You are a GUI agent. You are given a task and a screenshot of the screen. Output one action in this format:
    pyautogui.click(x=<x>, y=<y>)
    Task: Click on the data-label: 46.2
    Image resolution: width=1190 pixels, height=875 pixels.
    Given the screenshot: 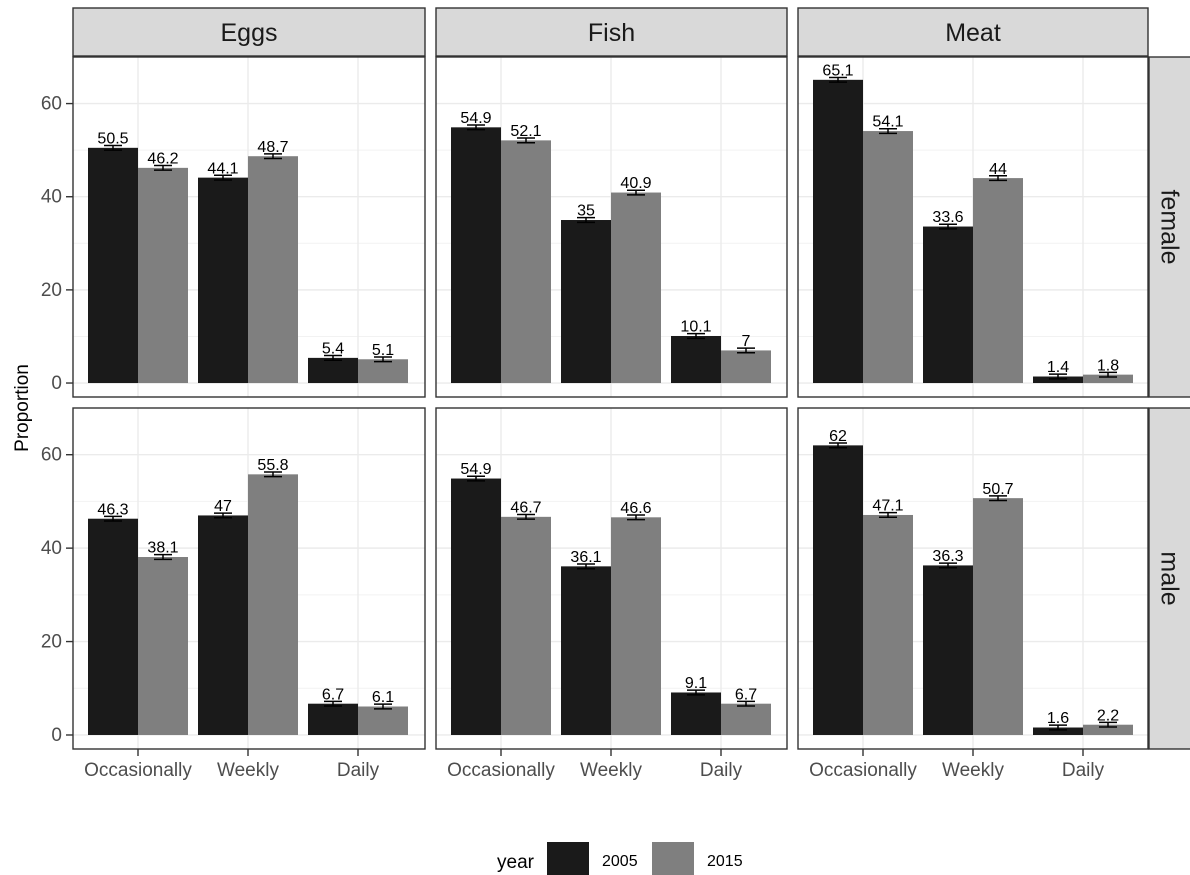 What is the action you would take?
    pyautogui.click(x=162, y=159)
    